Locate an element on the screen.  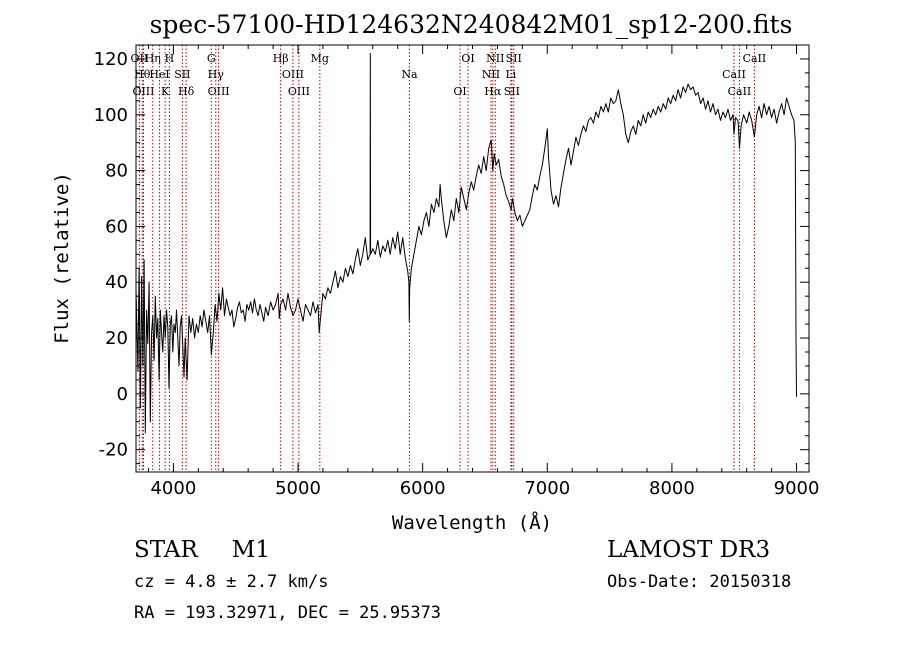
line-marker-label: Hδ is located at coordinates (186, 91).